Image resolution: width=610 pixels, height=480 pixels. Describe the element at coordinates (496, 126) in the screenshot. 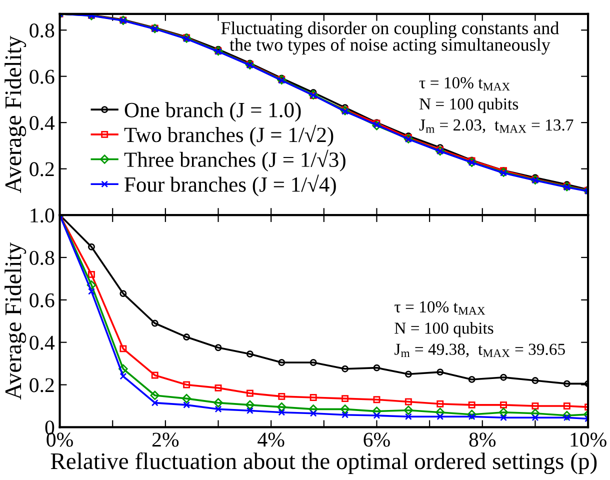

I see `annotation: J$_{m}$ = 2.03, t$_{MAX}$ = 13.7` at that location.